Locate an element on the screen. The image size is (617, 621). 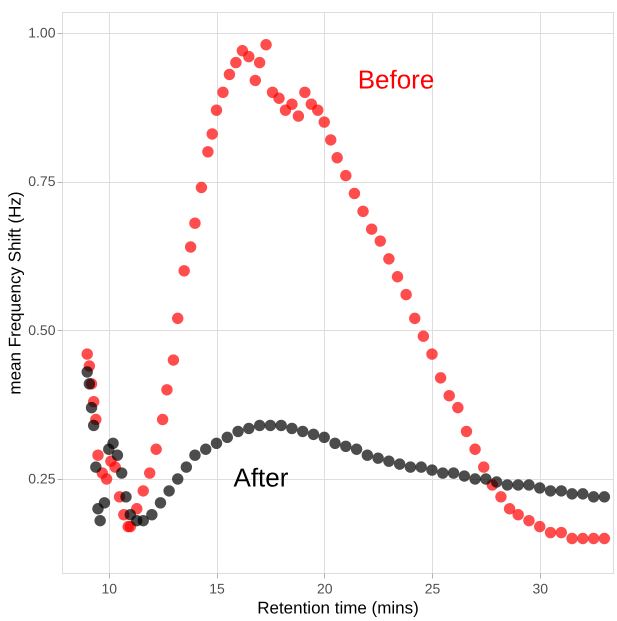
series-label: After is located at coordinates (261, 477).